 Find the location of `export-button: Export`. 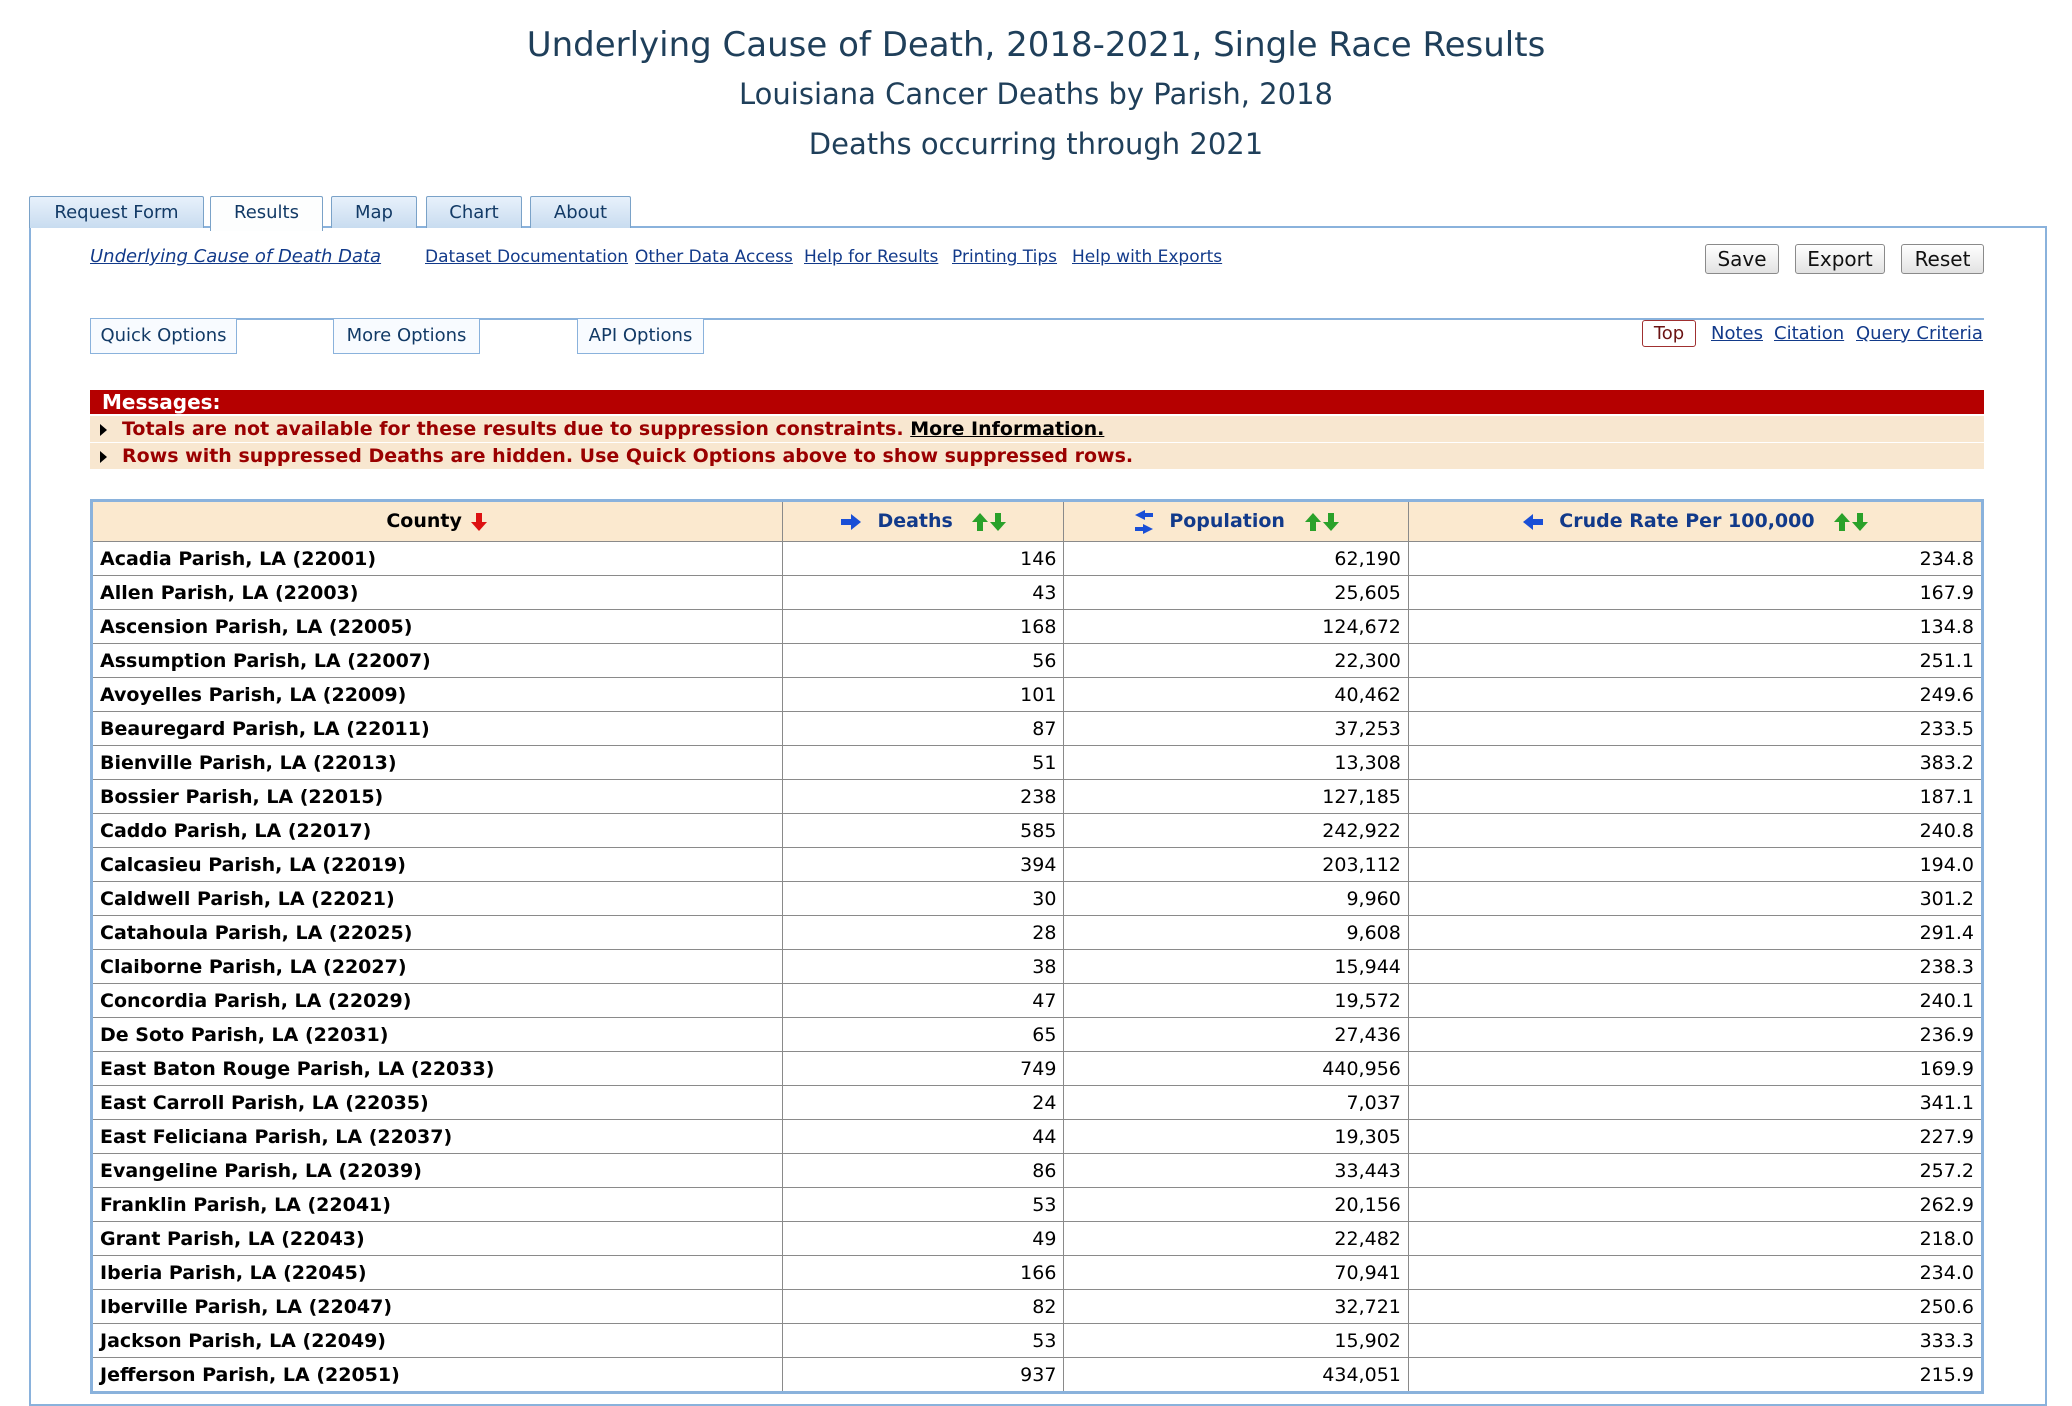

export-button: Export is located at coordinates (1840, 259).